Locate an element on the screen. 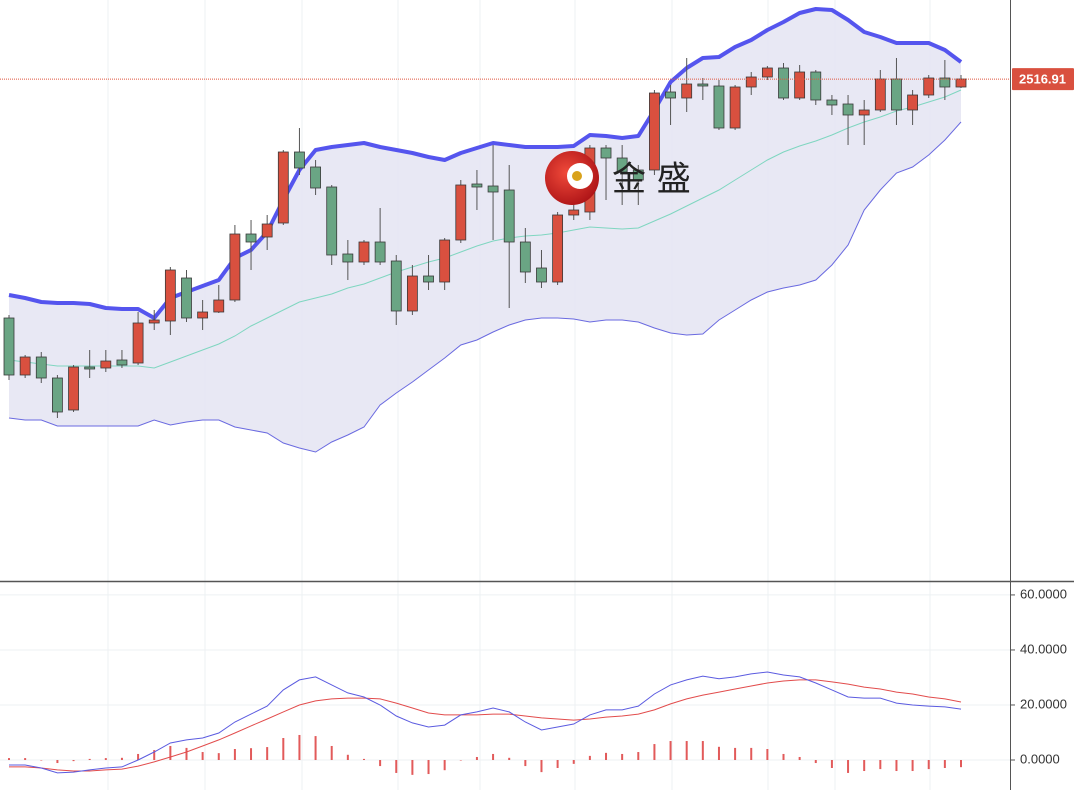 This screenshot has width=1074, height=790. y-tick-label: 20.0000 is located at coordinates (1043, 703).